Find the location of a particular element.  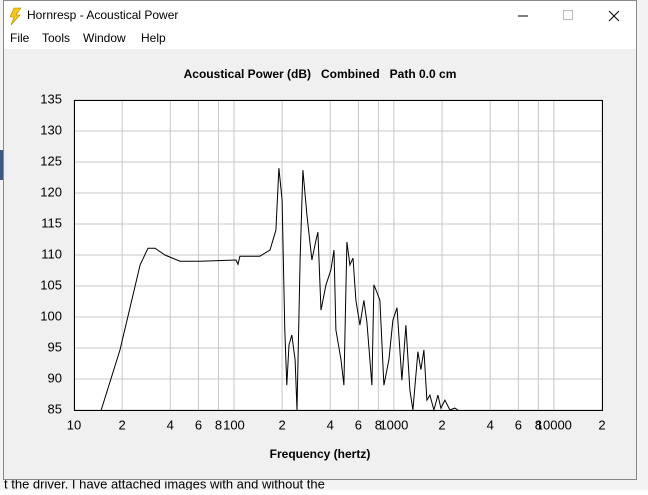

y-tick-label: 110 is located at coordinates (51, 253).